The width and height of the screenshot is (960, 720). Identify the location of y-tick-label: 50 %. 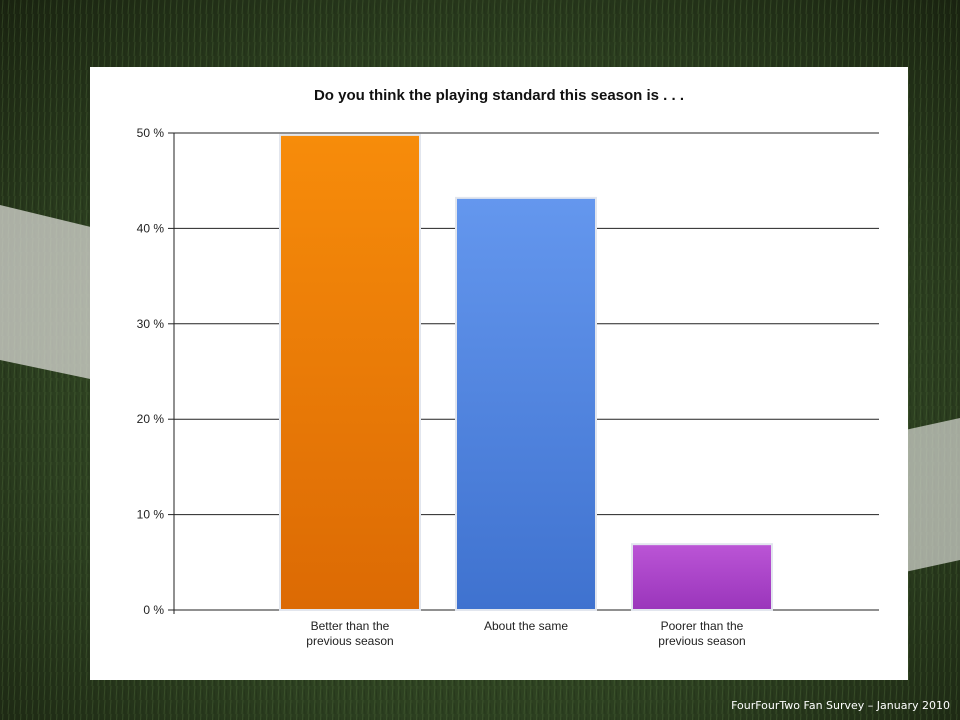
(151, 133).